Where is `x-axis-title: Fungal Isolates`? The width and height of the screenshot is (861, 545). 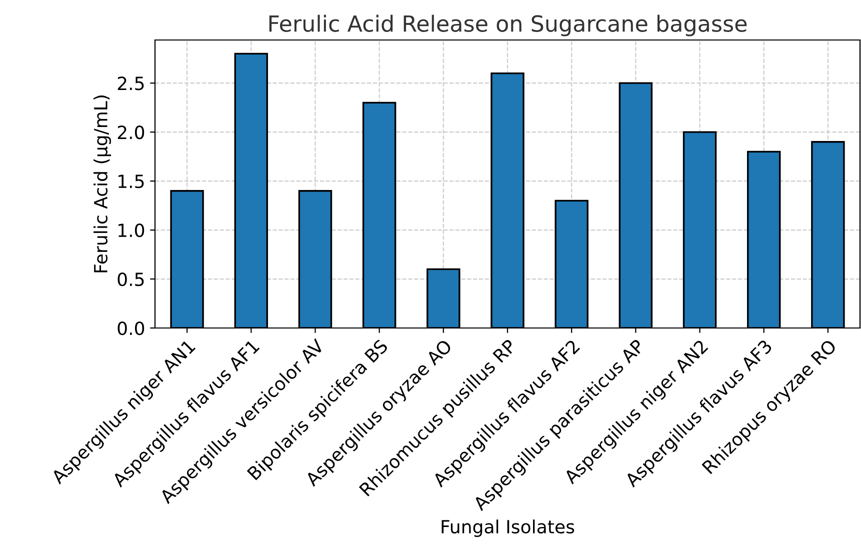
x-axis-title: Fungal Isolates is located at coordinates (508, 529).